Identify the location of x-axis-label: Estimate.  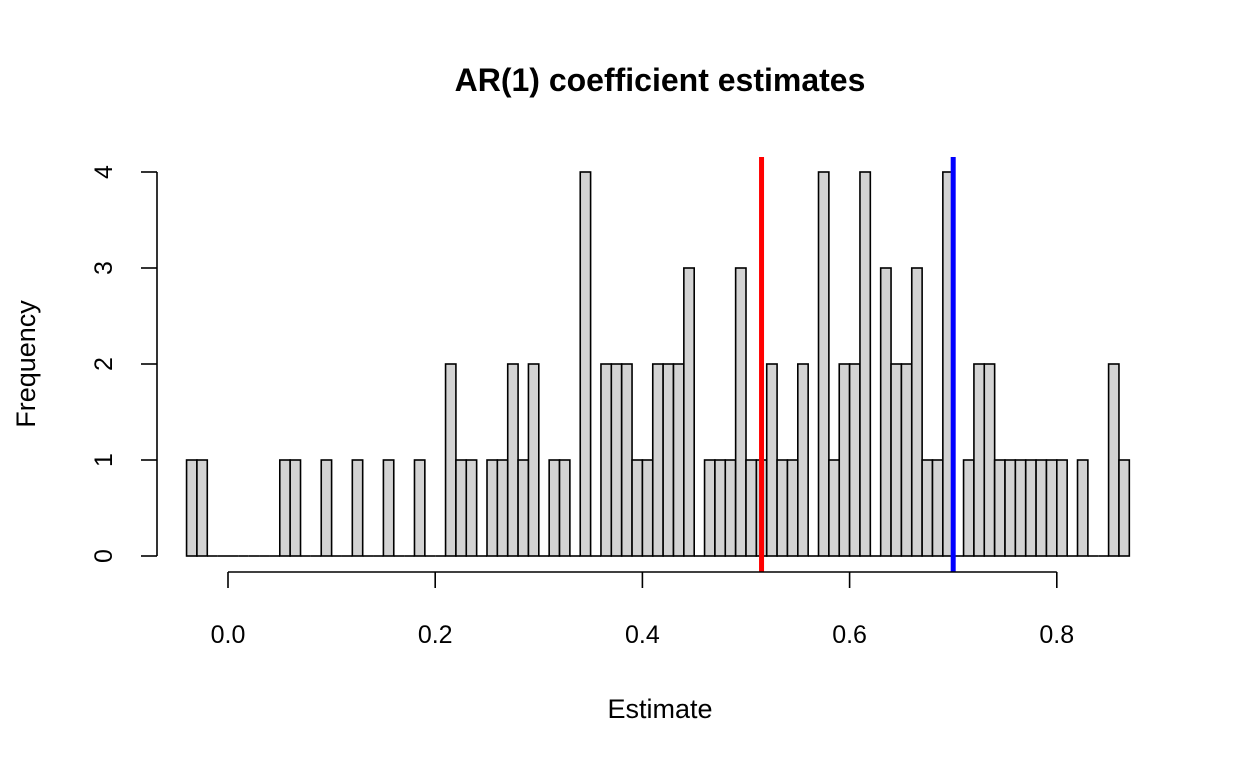
(659, 709).